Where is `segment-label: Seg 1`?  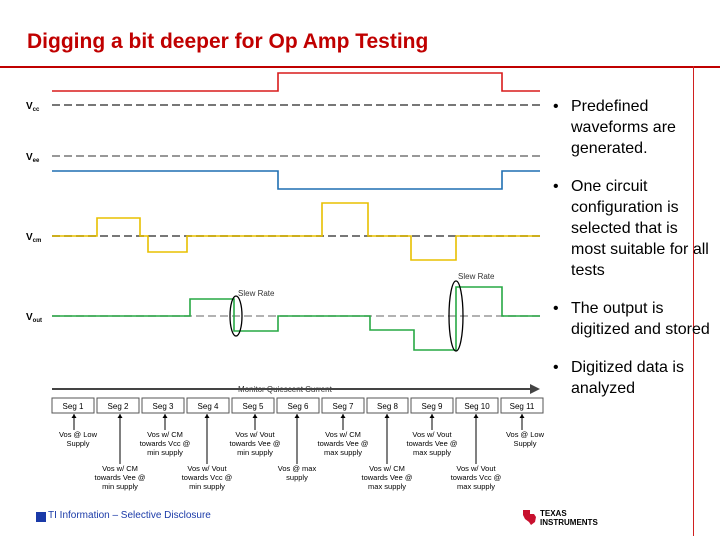
segment-label: Seg 1 is located at coordinates (73, 406).